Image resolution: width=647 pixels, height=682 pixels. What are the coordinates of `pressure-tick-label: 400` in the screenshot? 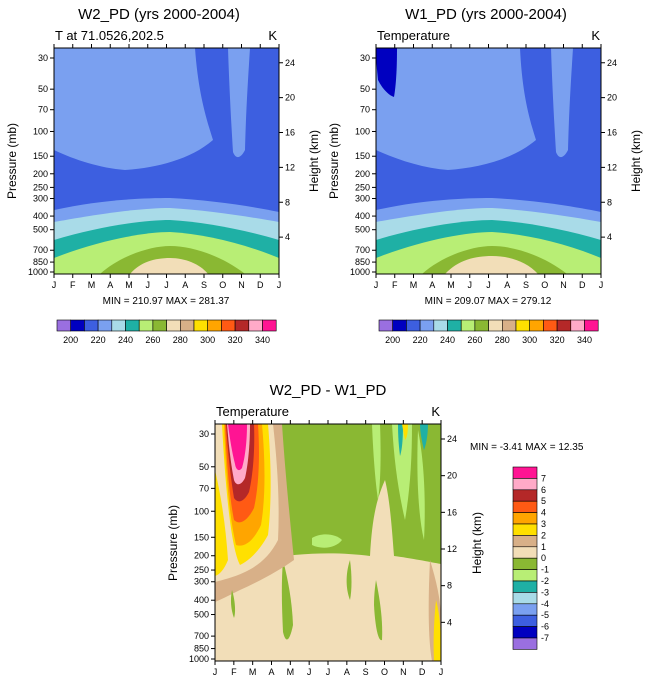 It's located at (201, 600).